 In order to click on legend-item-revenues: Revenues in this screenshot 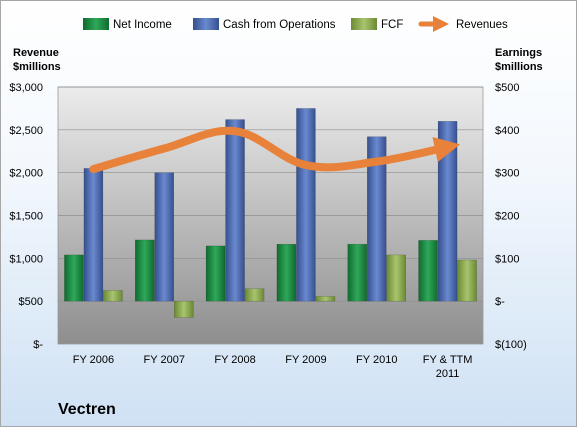, I will do `click(463, 24)`.